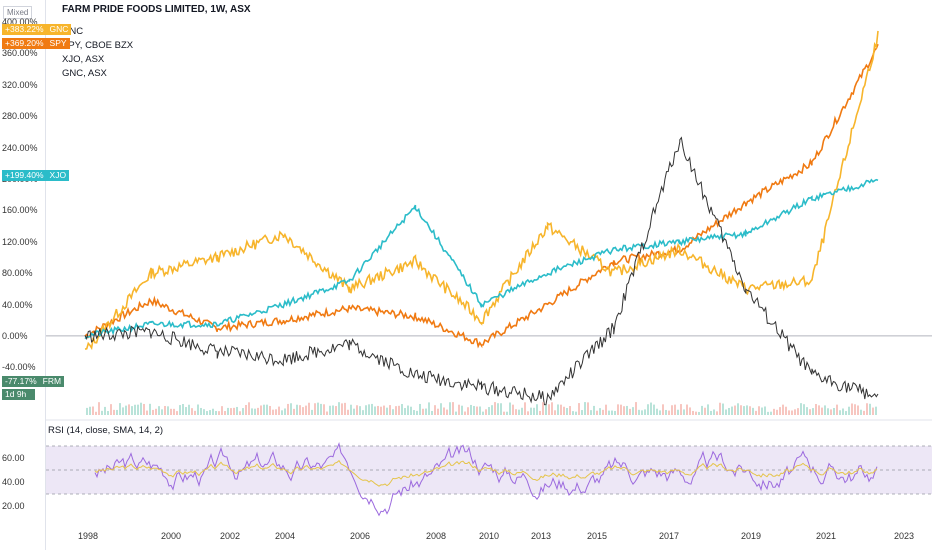  What do you see at coordinates (58, 43) in the screenshot?
I see `badge-symbol: SPY` at bounding box center [58, 43].